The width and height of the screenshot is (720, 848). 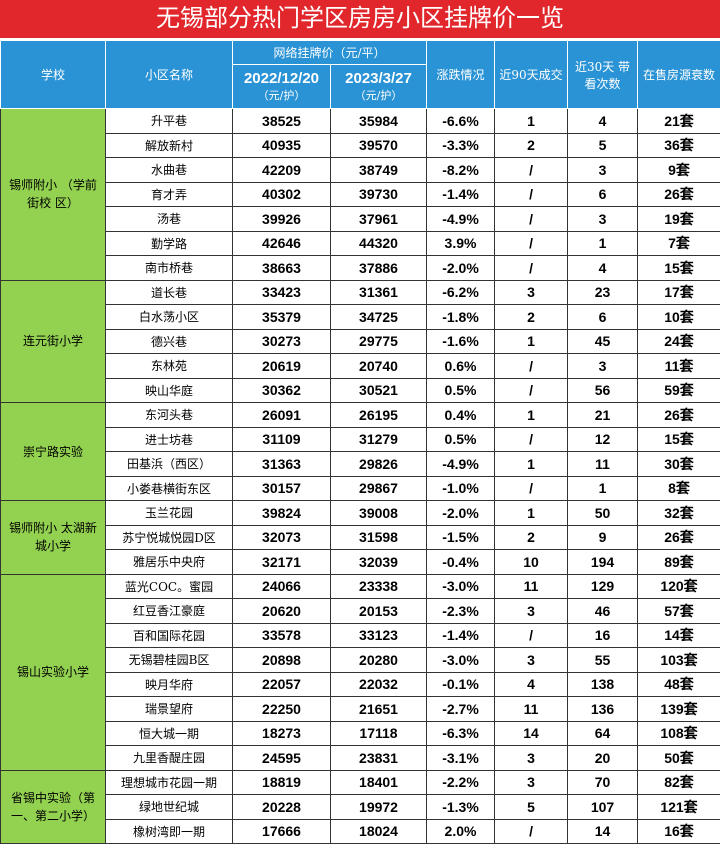 What do you see at coordinates (169, 758) in the screenshot?
I see `community-name: 九里香醍庄园` at bounding box center [169, 758].